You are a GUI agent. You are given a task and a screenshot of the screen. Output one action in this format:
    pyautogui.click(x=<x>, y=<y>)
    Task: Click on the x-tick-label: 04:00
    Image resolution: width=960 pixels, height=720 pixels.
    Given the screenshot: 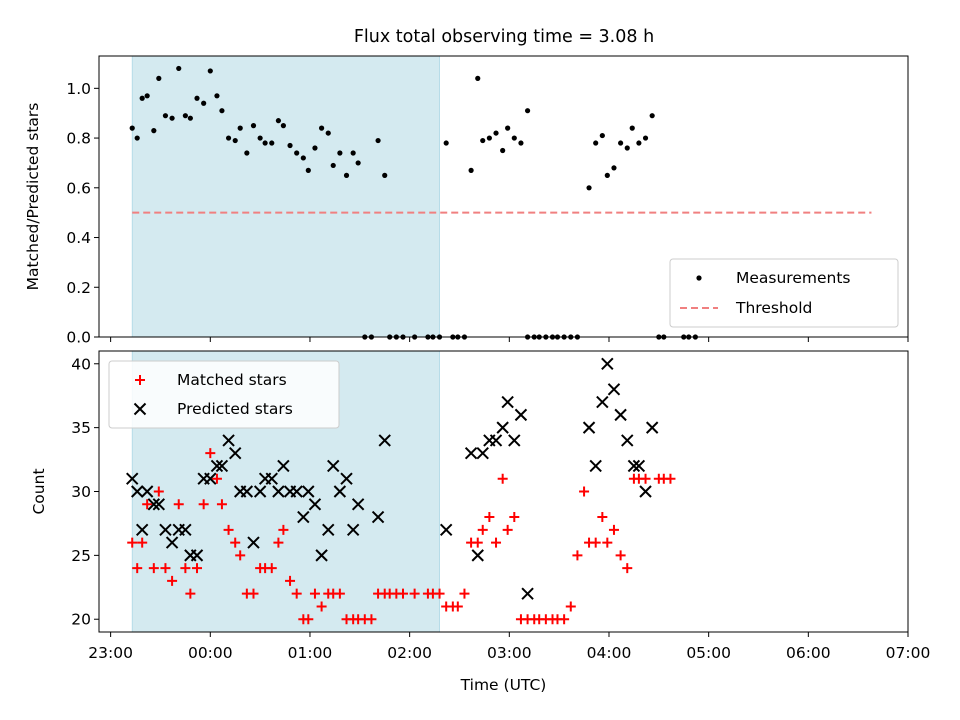 What is the action you would take?
    pyautogui.click(x=609, y=653)
    